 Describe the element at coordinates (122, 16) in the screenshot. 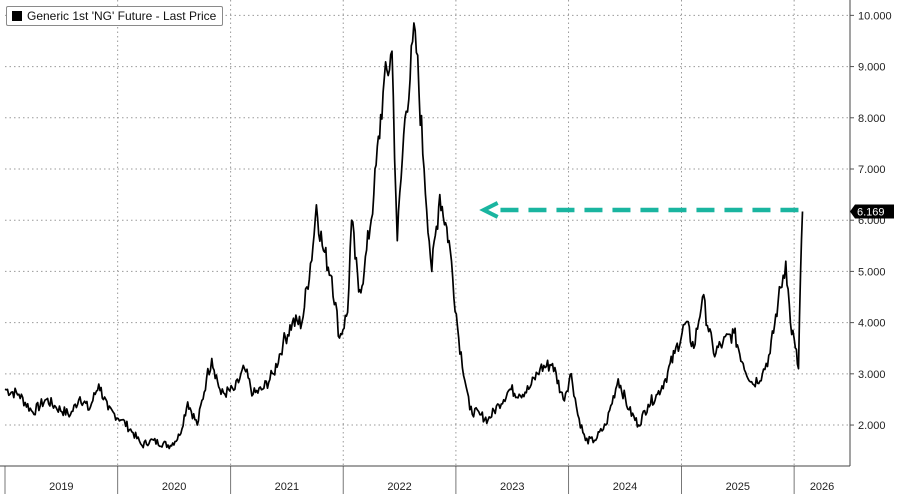

I see `legend-label: Generic 1st 'NG' Future - Last Price` at that location.